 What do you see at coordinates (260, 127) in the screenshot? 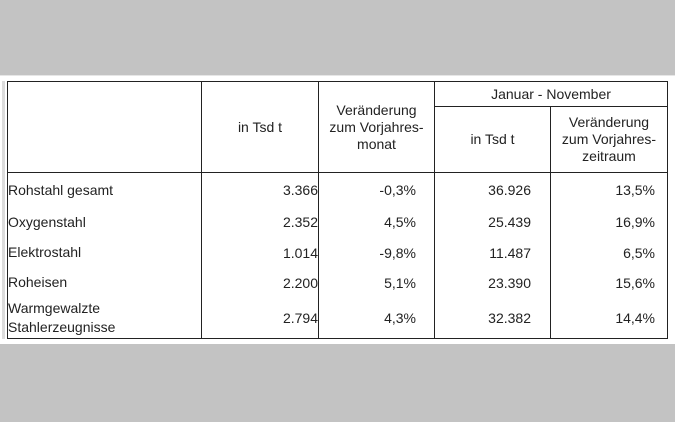
I see `header-month-tsd-t: in Tsd t` at bounding box center [260, 127].